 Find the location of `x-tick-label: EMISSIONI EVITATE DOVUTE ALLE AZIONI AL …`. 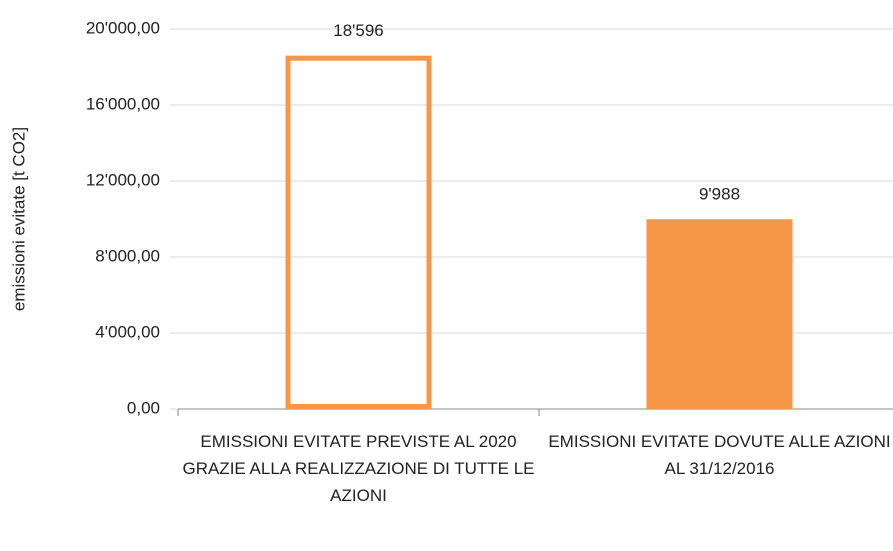

x-tick-label: EMISSIONI EVITATE DOVUTE ALLE AZIONI AL … is located at coordinates (719, 455).